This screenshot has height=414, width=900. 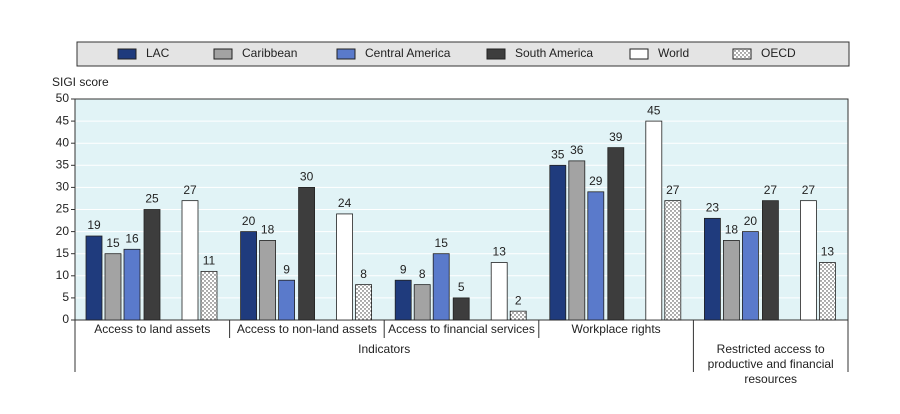 I want to click on x-tick-label: Access to land assets, so click(x=152, y=329).